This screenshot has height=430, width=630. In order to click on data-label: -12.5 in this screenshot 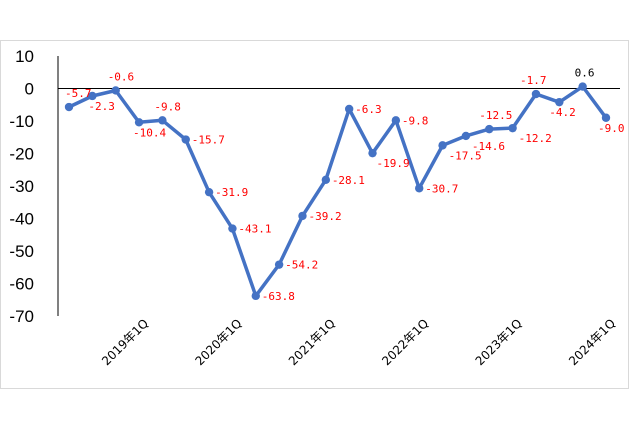, I will do `click(495, 115)`.